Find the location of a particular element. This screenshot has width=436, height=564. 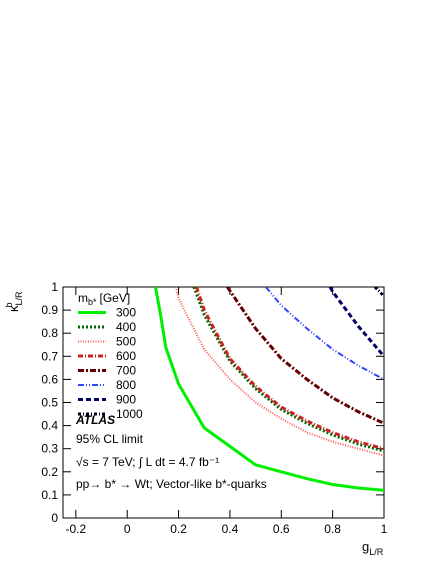

x-tick-label: 0.8 is located at coordinates (332, 529).